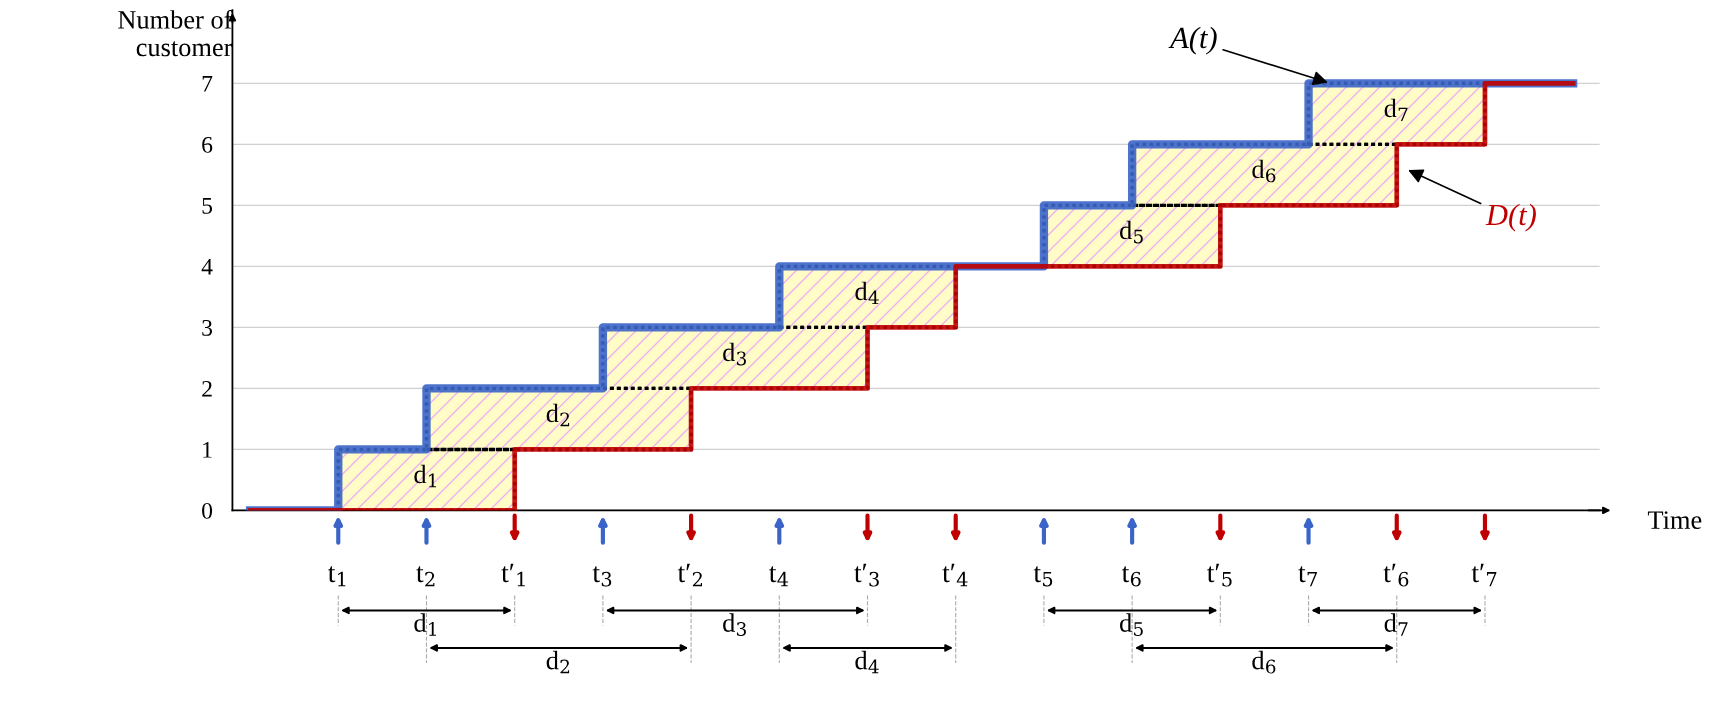 Image resolution: width=1709 pixels, height=725 pixels. Describe the element at coordinates (1264, 662) in the screenshot. I see `text: d$_{6}$` at that location.